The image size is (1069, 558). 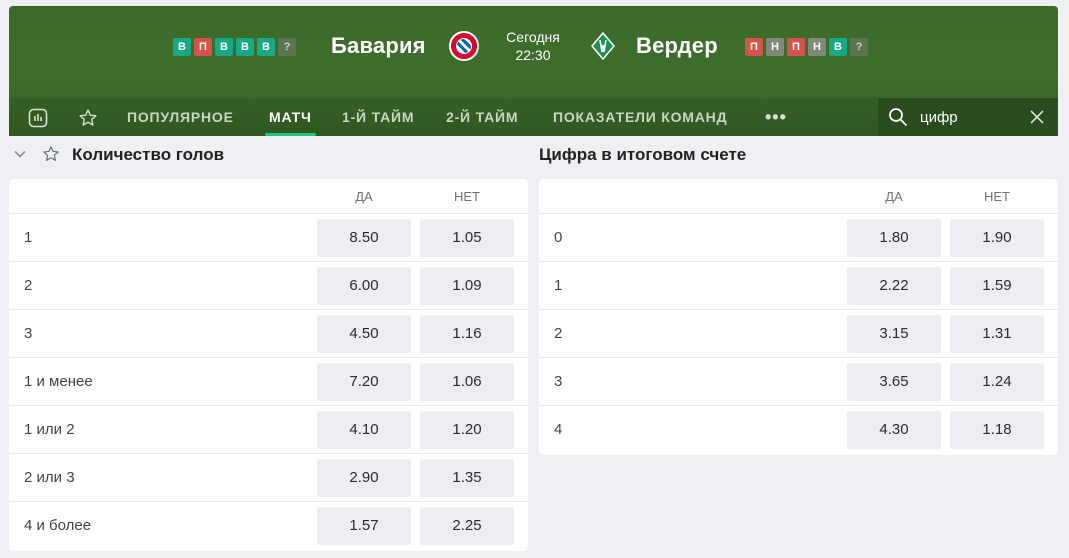 What do you see at coordinates (268, 382) in the screenshot?
I see `table-row: 1 и менее 7.20 1.06` at bounding box center [268, 382].